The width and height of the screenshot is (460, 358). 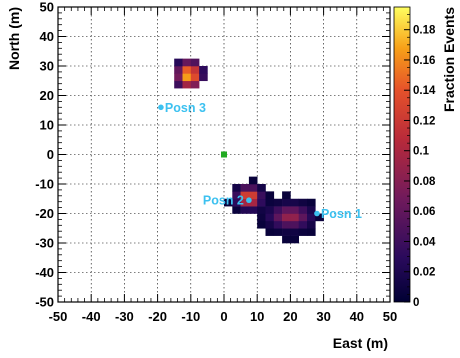 I want to click on origin-marker, so click(x=224, y=154).